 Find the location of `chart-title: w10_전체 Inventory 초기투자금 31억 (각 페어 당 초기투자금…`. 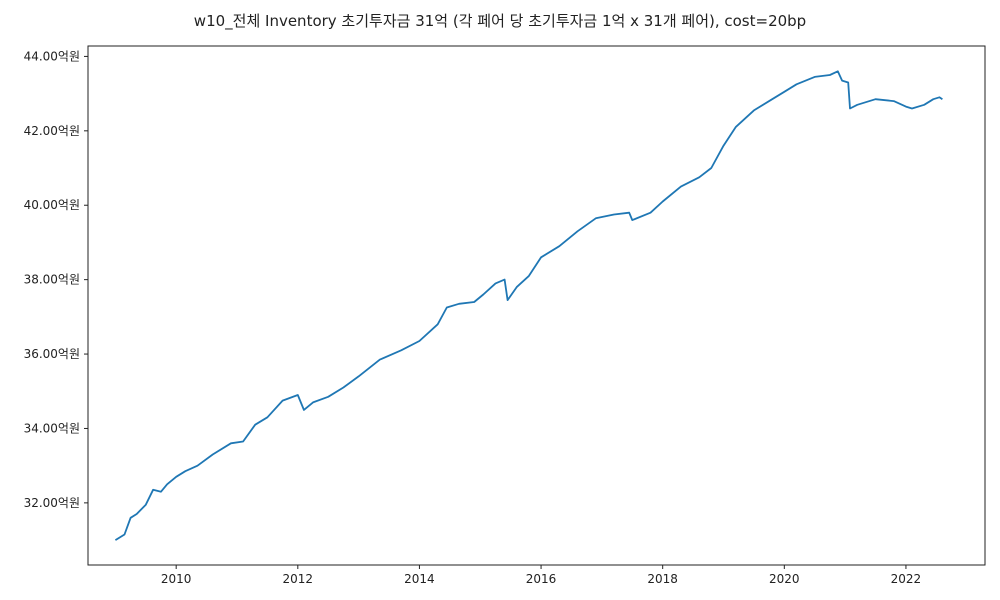

chart-title: w10_전체 Inventory 초기투자금 31억 (각 페어 당 초기투자금… is located at coordinates (500, 21).